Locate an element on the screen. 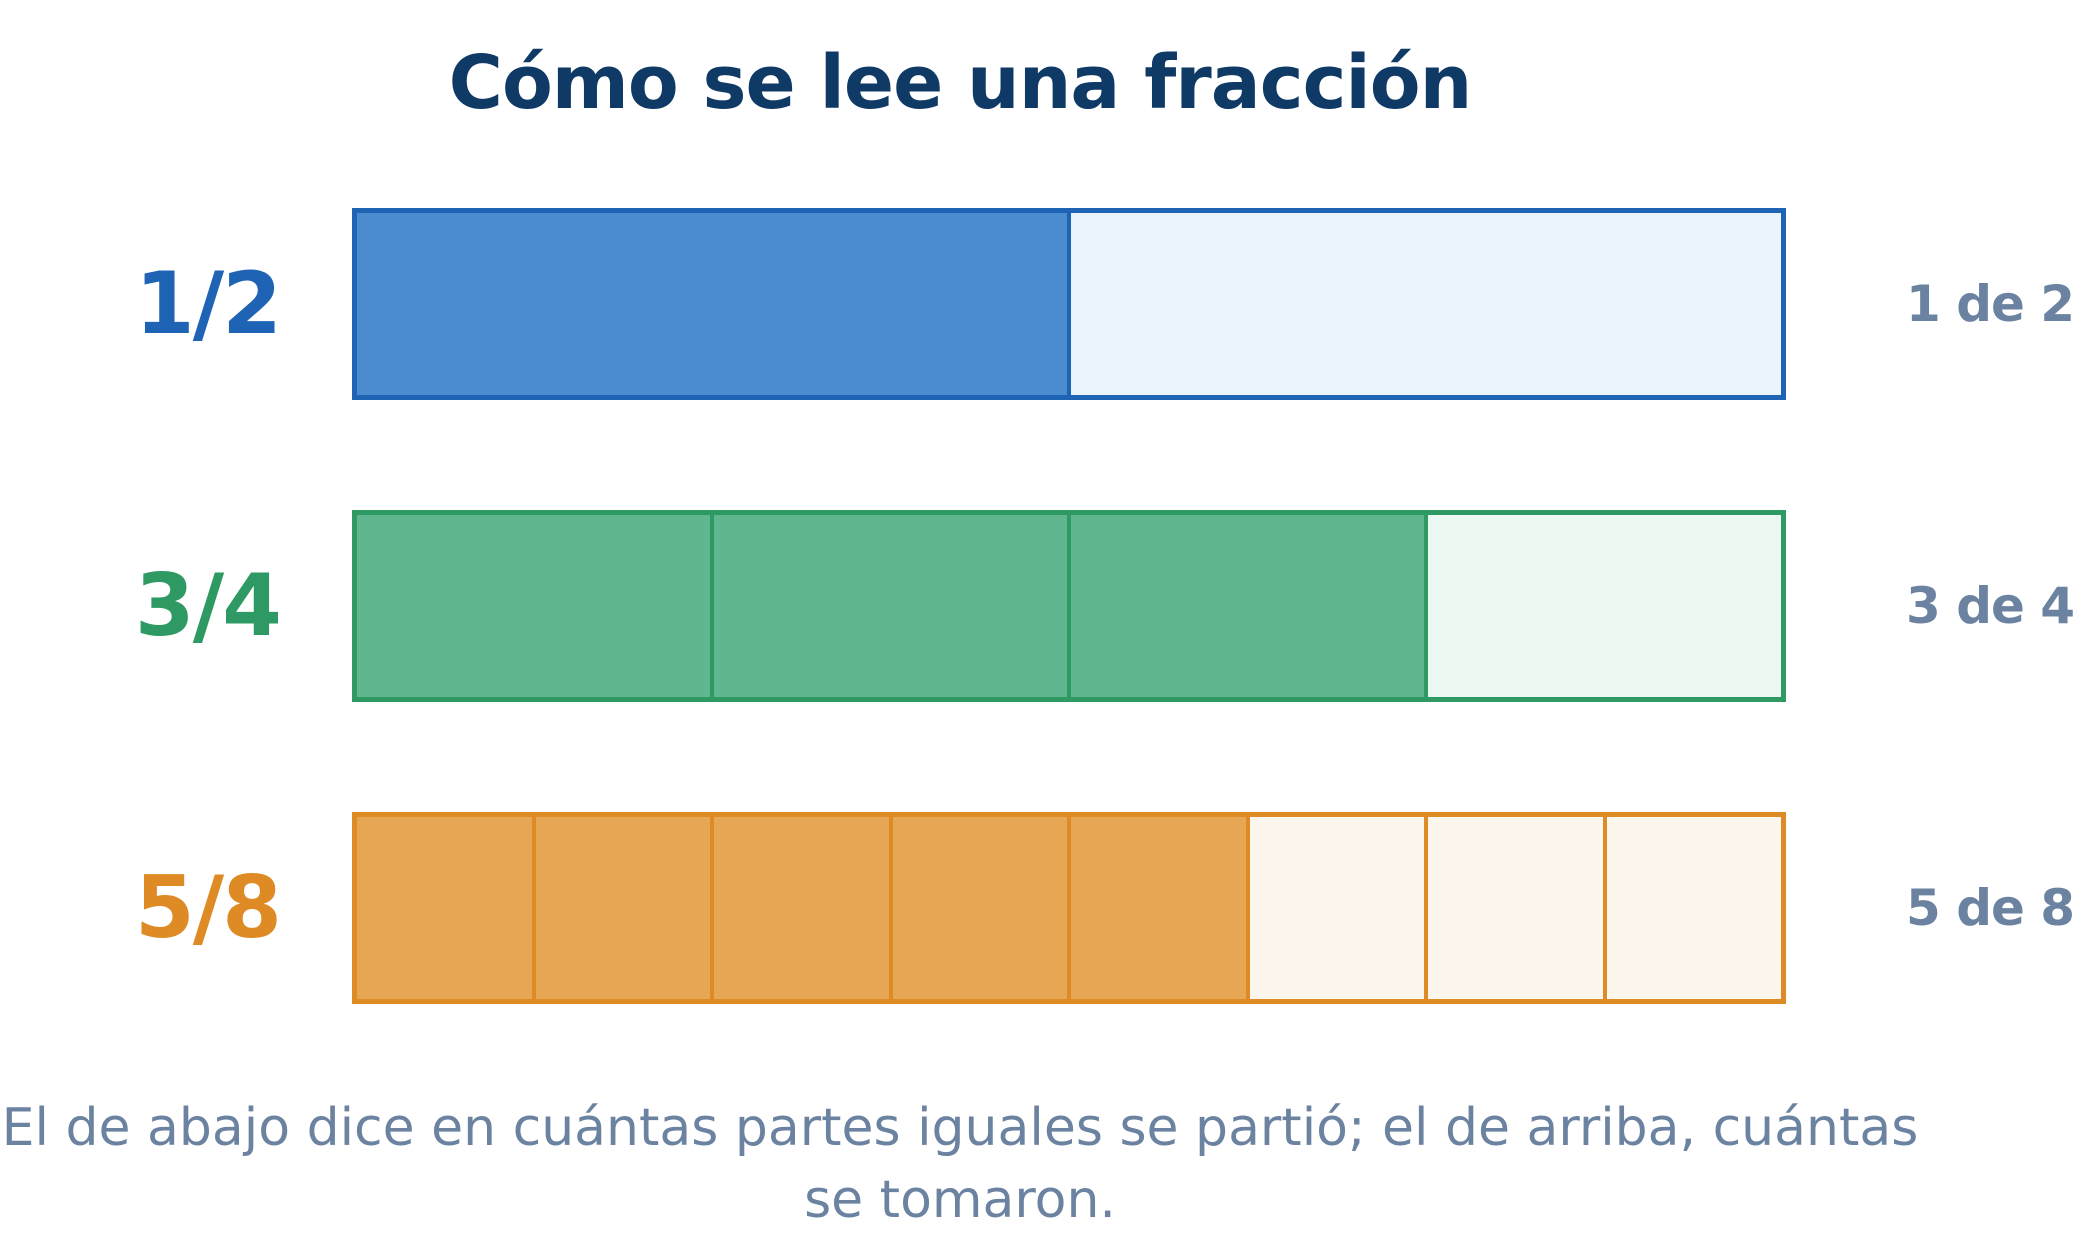 This screenshot has width=2100, height=1260. fraction-reading: 5 de 8 is located at coordinates (1990, 908).